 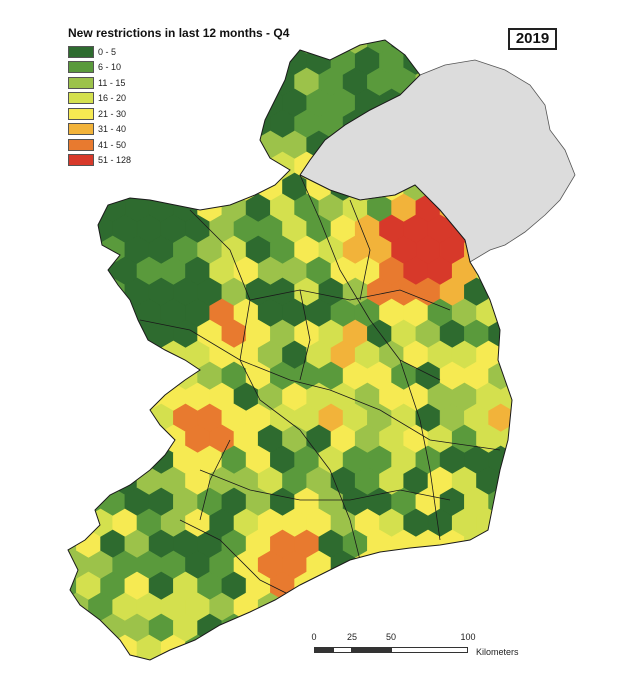 What do you see at coordinates (371, 650) in the screenshot?
I see `scale-segment` at bounding box center [371, 650].